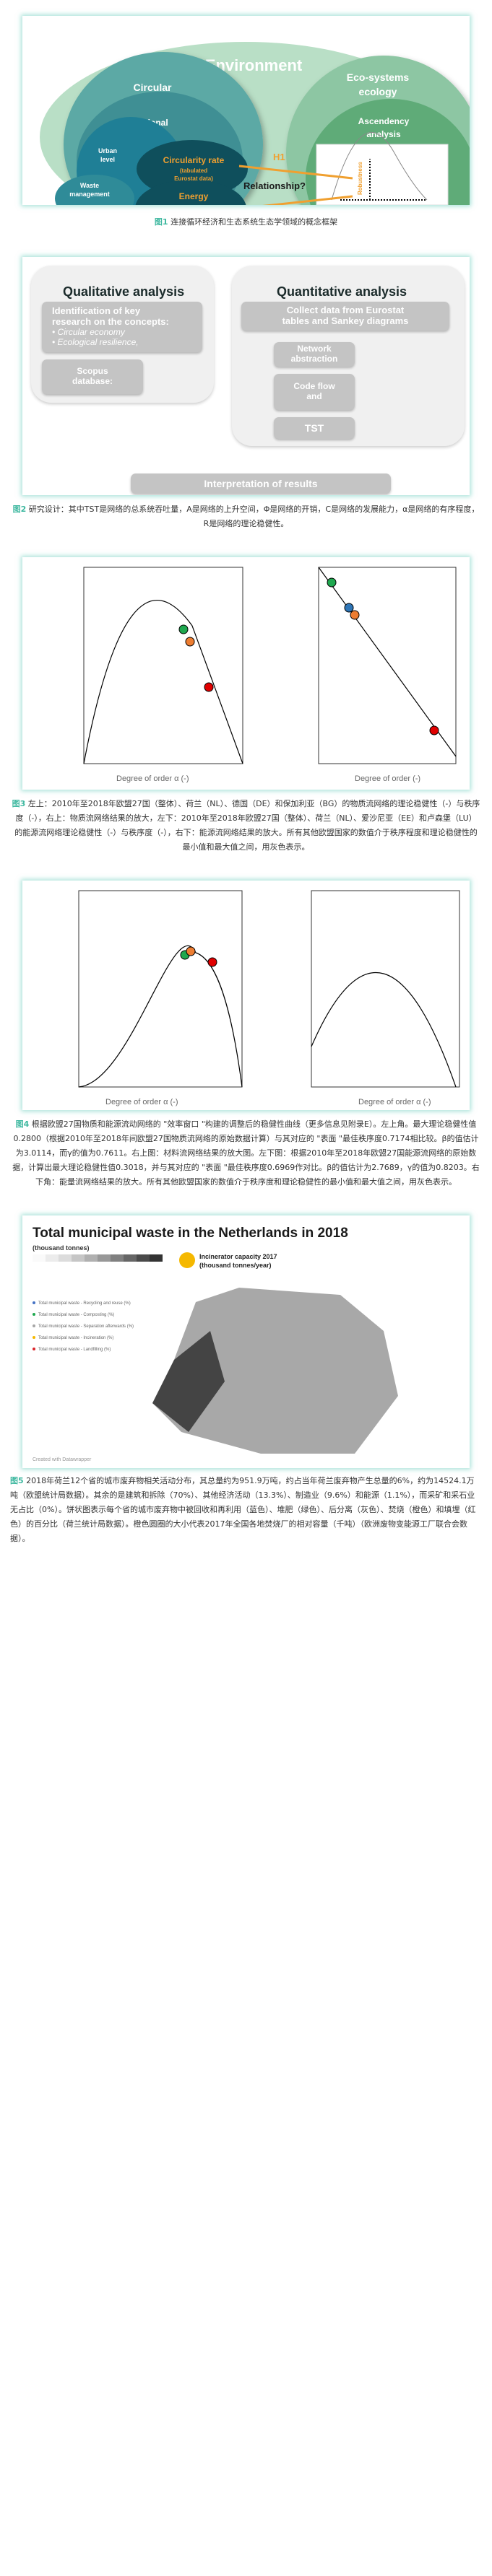 The image size is (492, 2576). I want to click on zoom-curve, so click(387, 662).